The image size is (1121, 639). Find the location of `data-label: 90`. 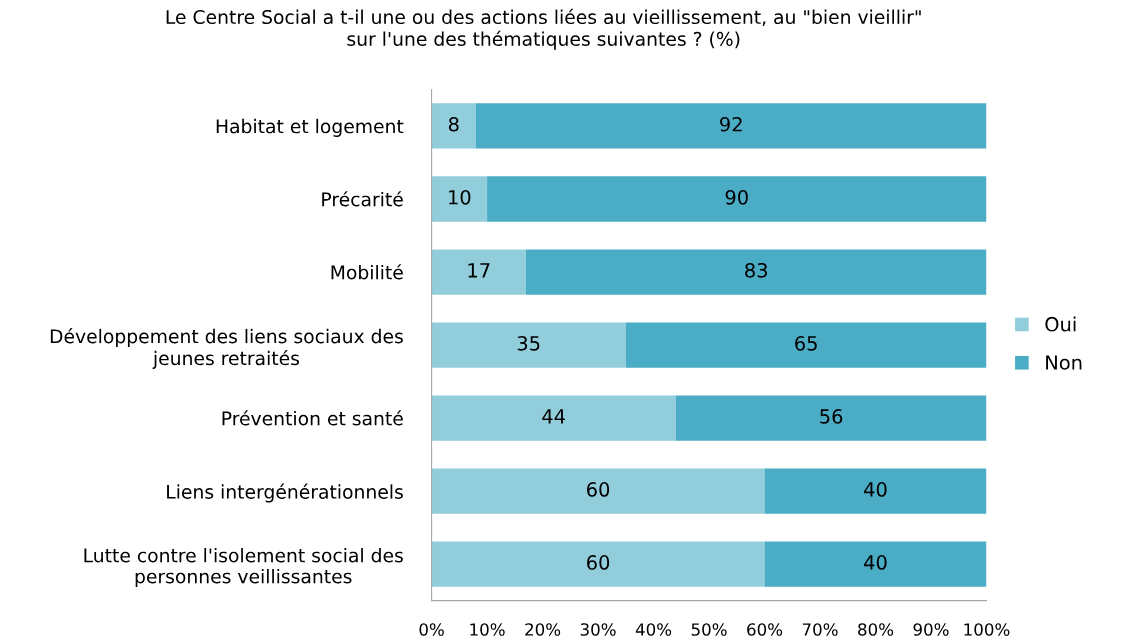

data-label: 90 is located at coordinates (736, 197).